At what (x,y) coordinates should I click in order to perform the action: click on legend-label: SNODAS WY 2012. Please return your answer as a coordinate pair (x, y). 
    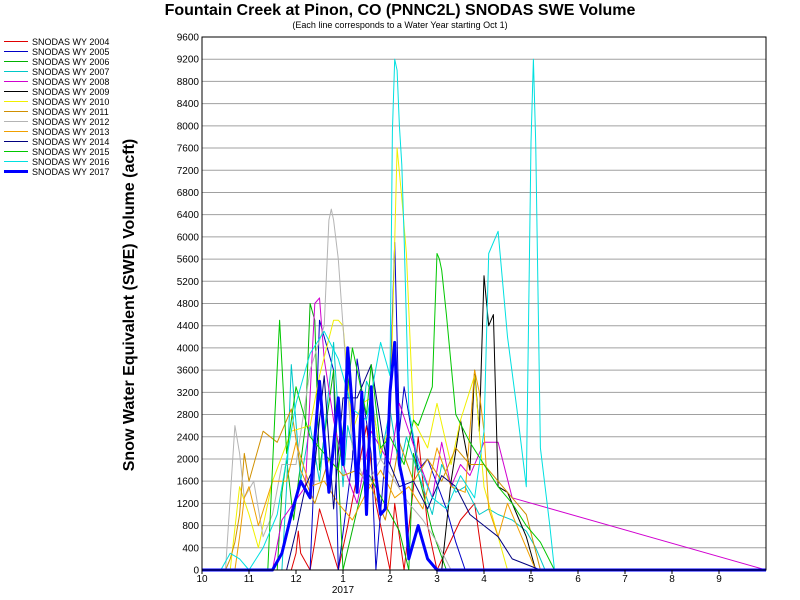
    Looking at the image, I should click on (71, 122).